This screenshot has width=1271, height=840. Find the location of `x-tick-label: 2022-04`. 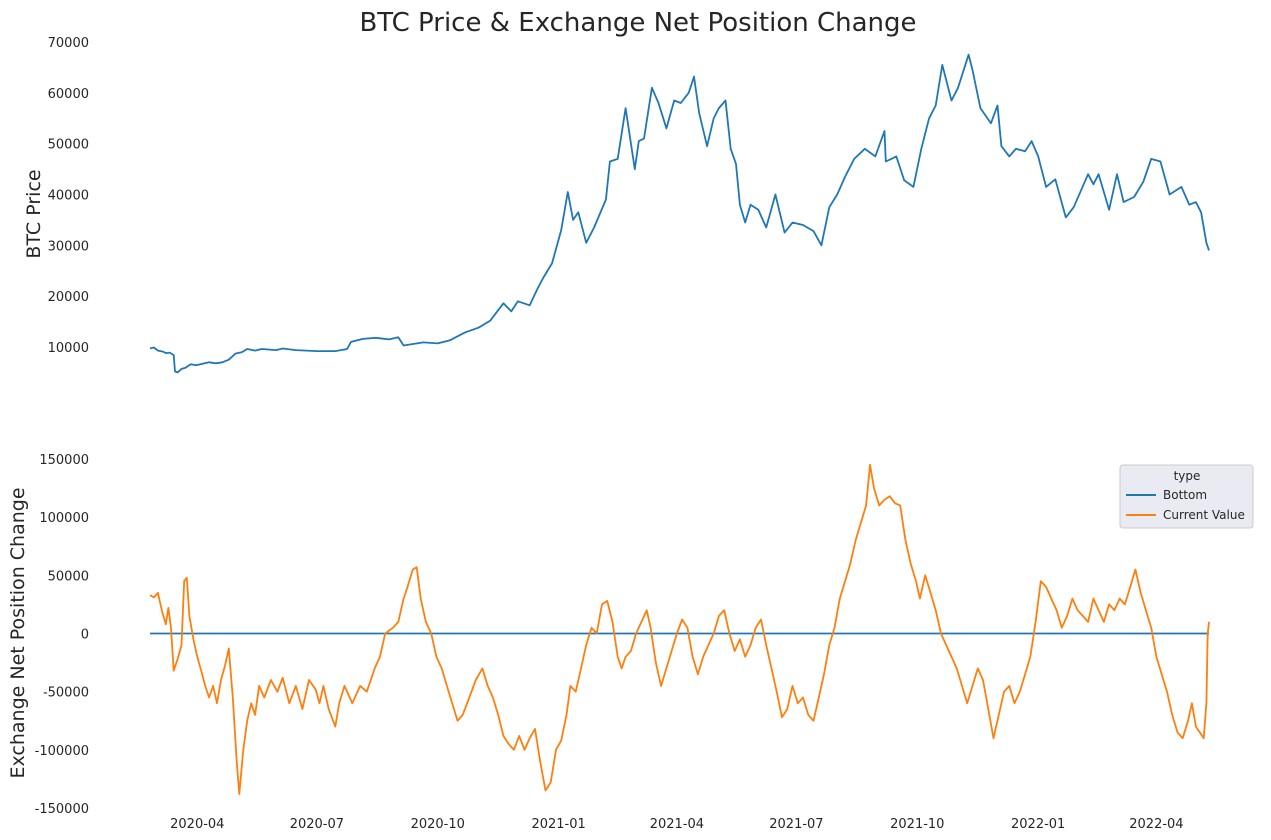

x-tick-label: 2022-04 is located at coordinates (1156, 824).